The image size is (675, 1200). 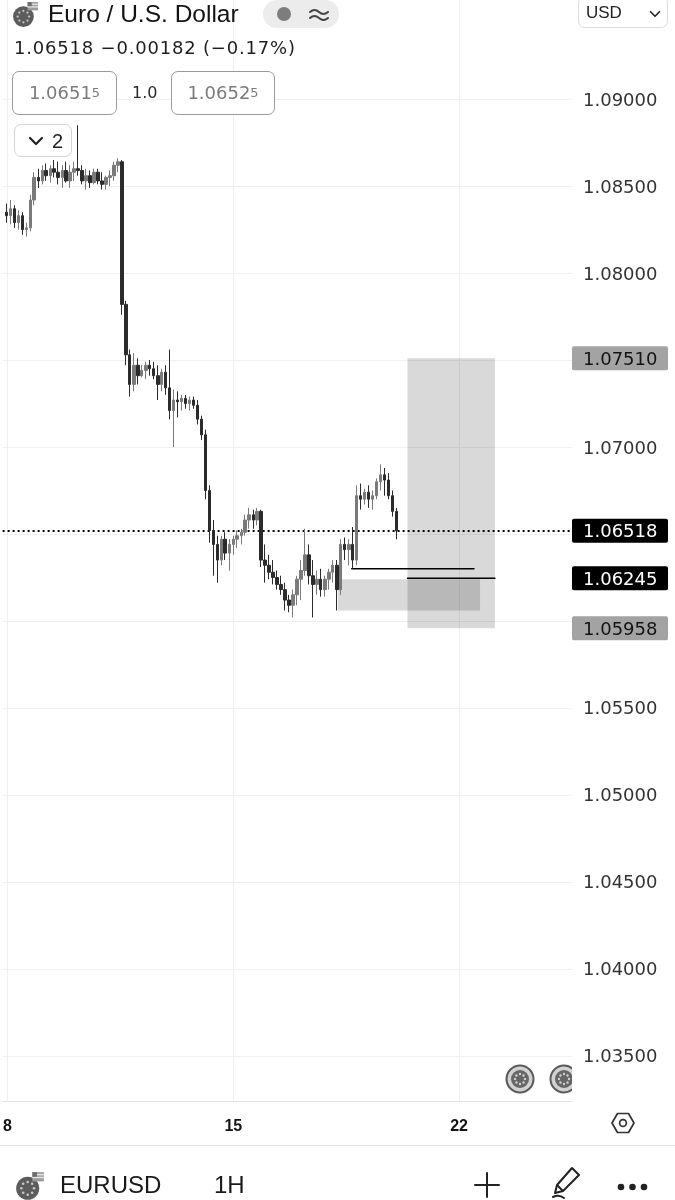 What do you see at coordinates (620, 447) in the screenshot?
I see `y-tick-label: 1.07000` at bounding box center [620, 447].